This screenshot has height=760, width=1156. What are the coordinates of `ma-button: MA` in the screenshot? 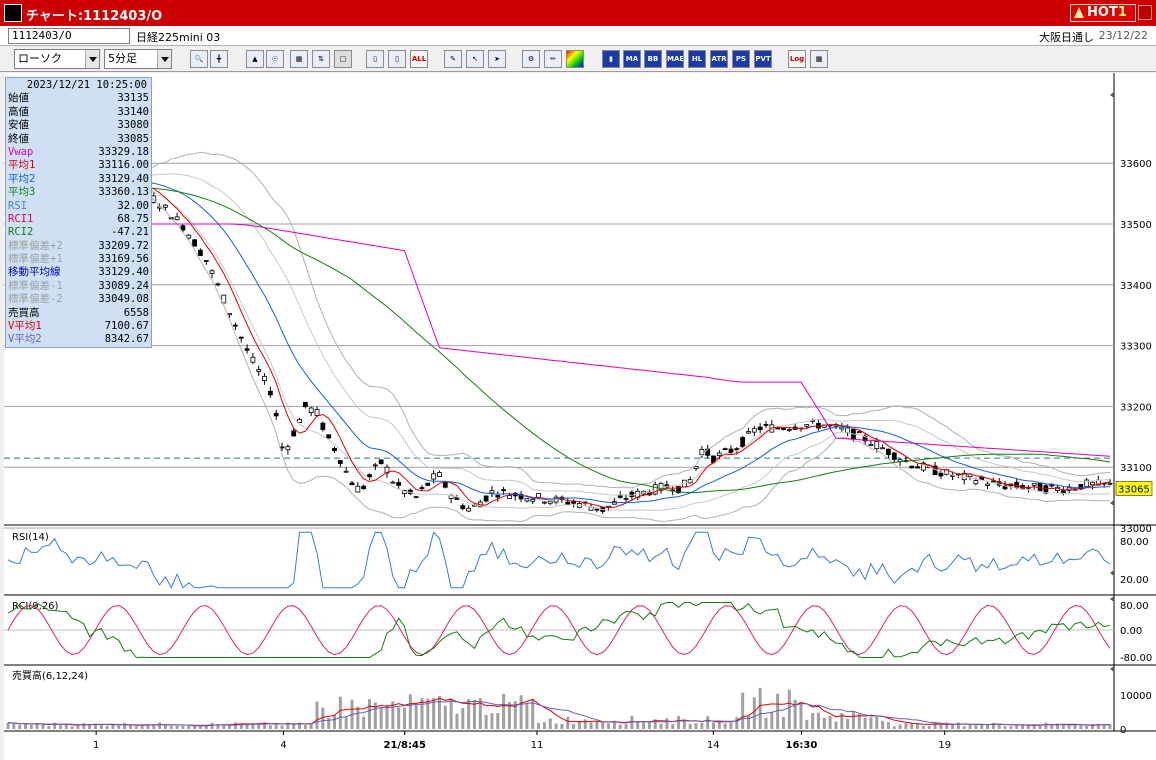 It's located at (632, 59).